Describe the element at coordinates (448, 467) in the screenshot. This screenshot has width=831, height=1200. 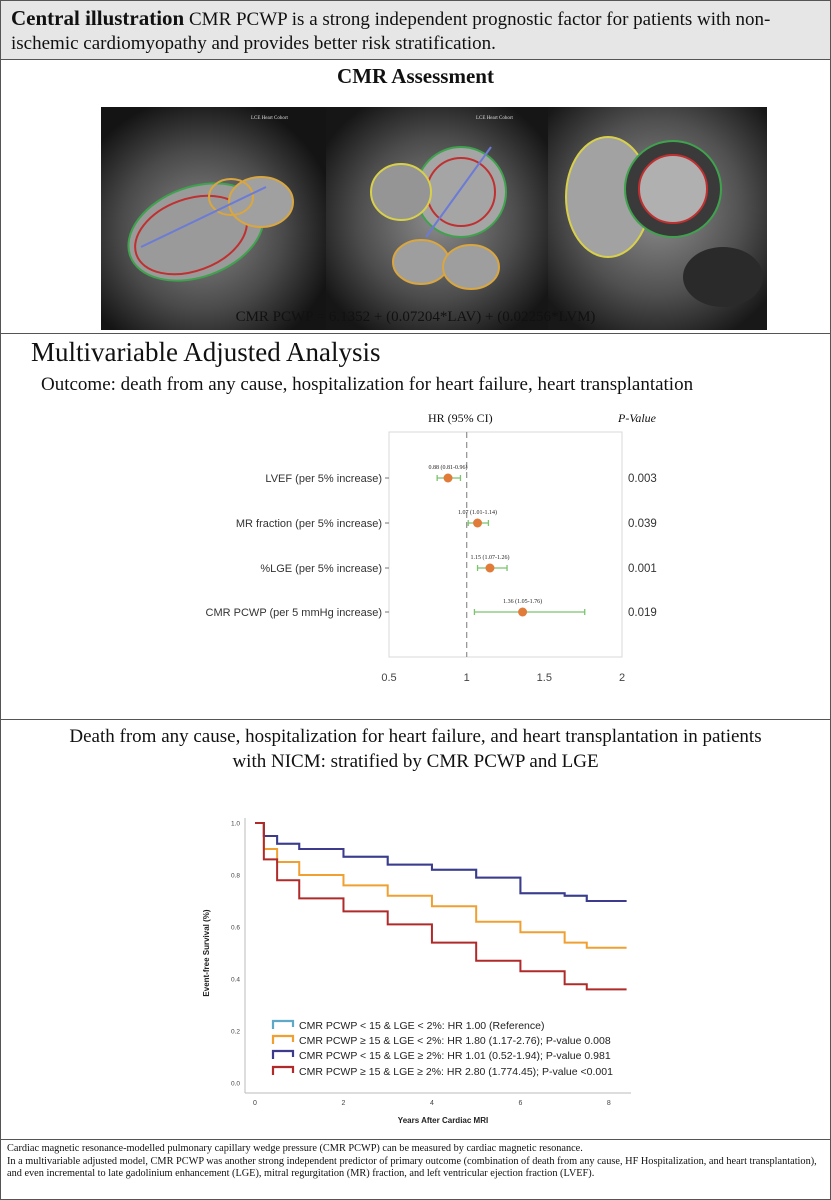
I see `forest-ci-label-0: 0.88 (0.81-0.96)` at that location.